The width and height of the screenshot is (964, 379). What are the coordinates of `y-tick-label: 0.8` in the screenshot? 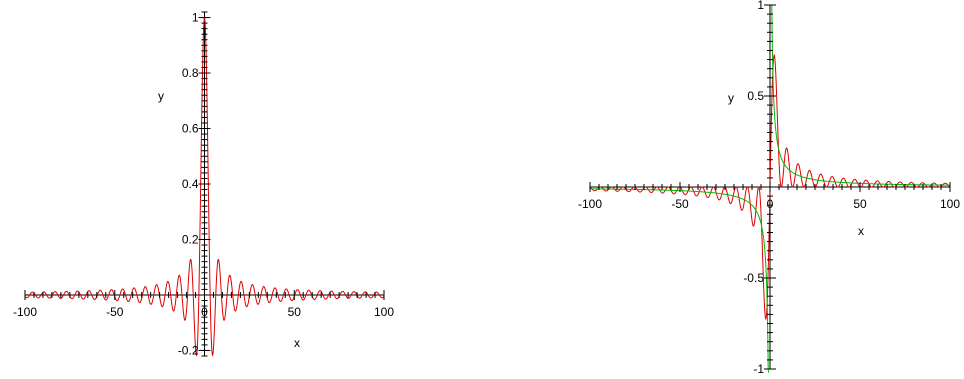 It's located at (190, 73).